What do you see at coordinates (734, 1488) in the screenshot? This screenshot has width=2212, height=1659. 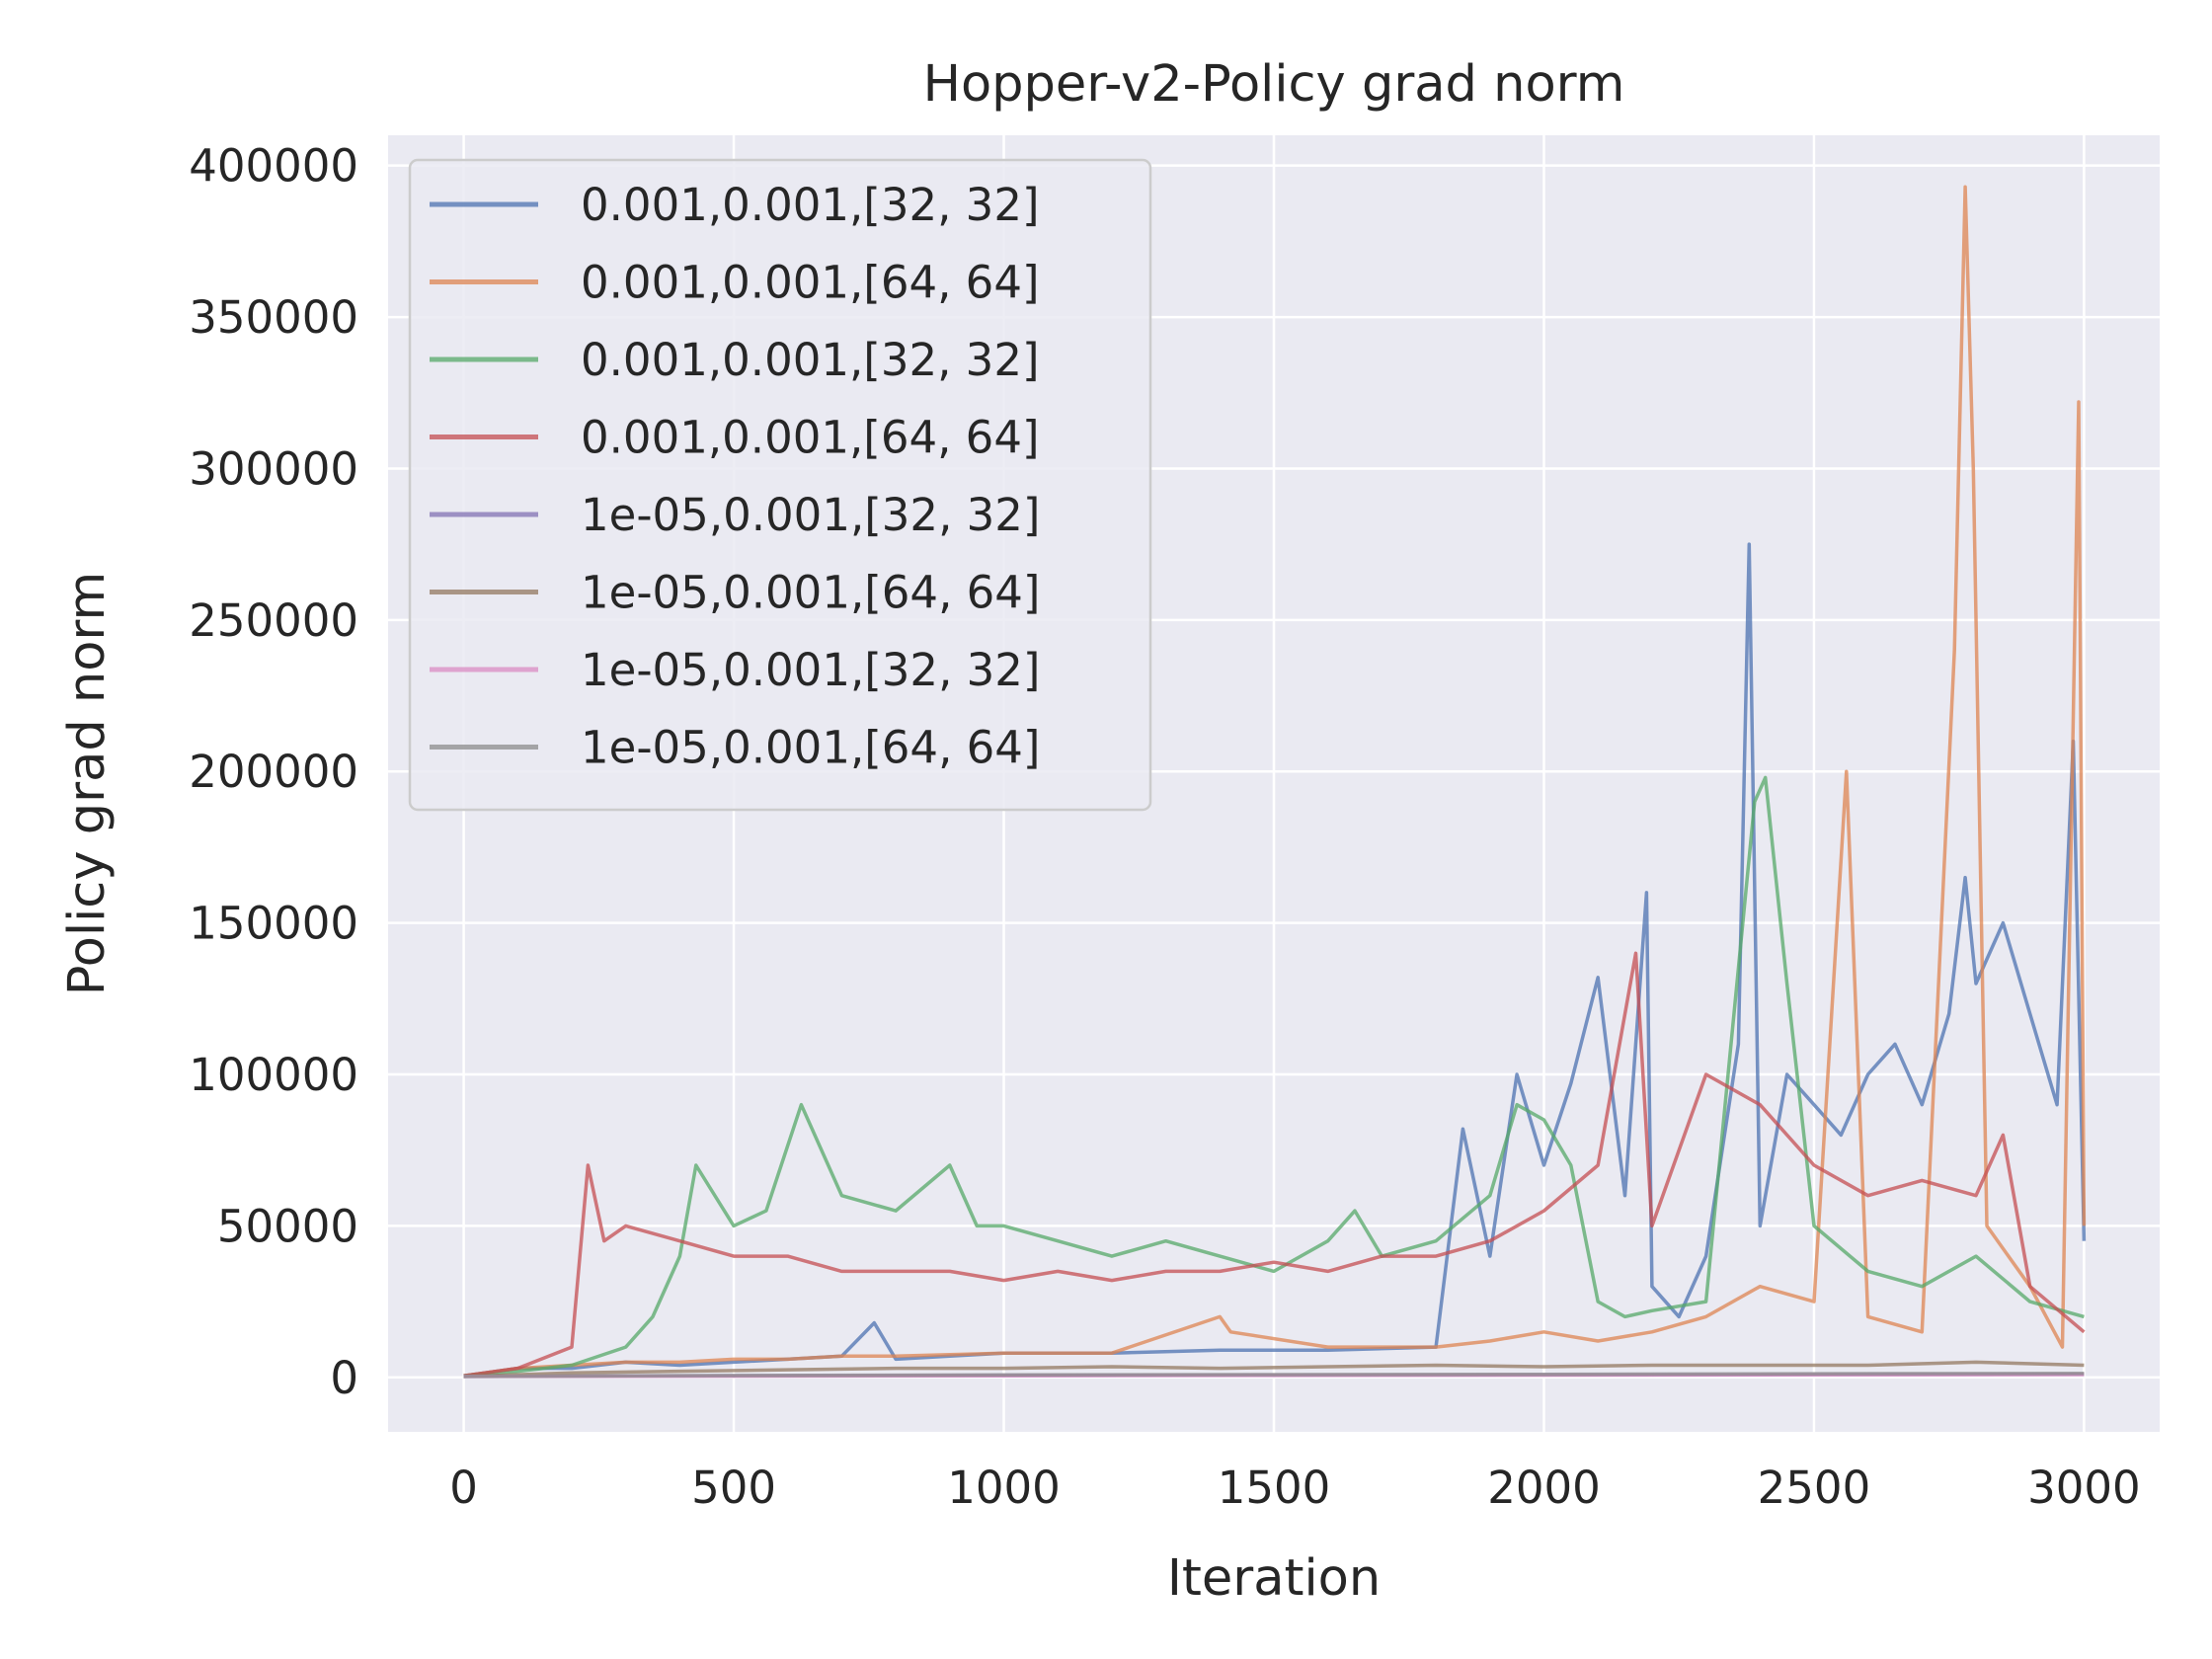 I see `x-tick-label: 500` at bounding box center [734, 1488].